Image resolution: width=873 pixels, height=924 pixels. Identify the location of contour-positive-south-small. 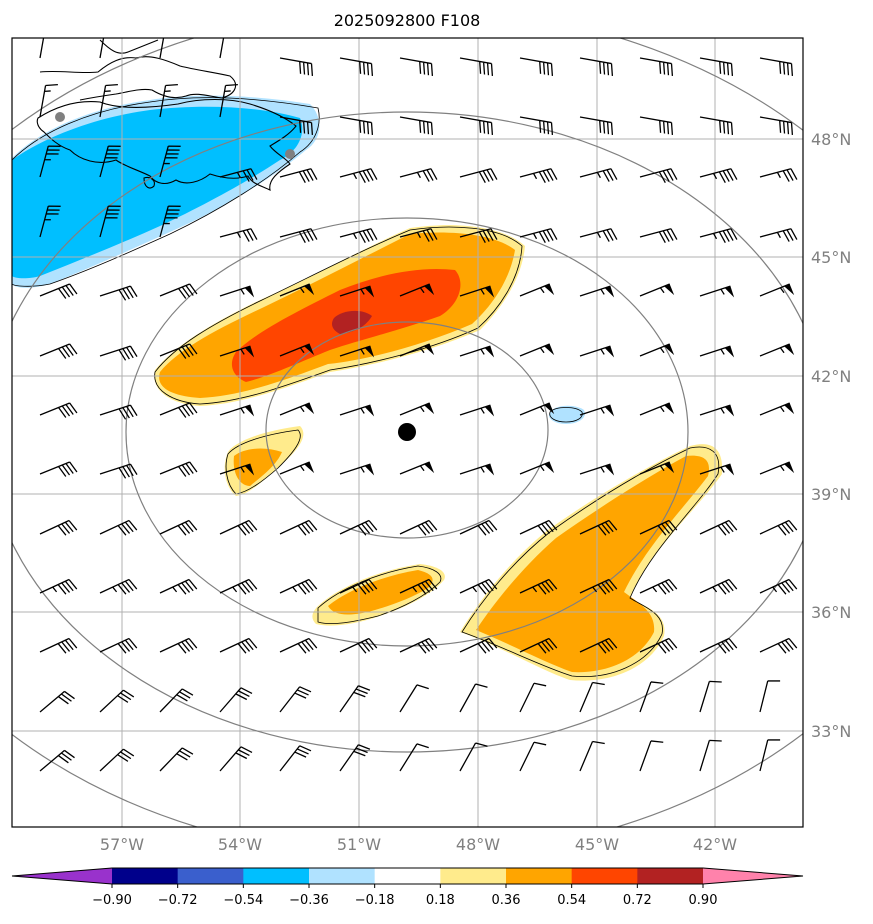
(379, 594).